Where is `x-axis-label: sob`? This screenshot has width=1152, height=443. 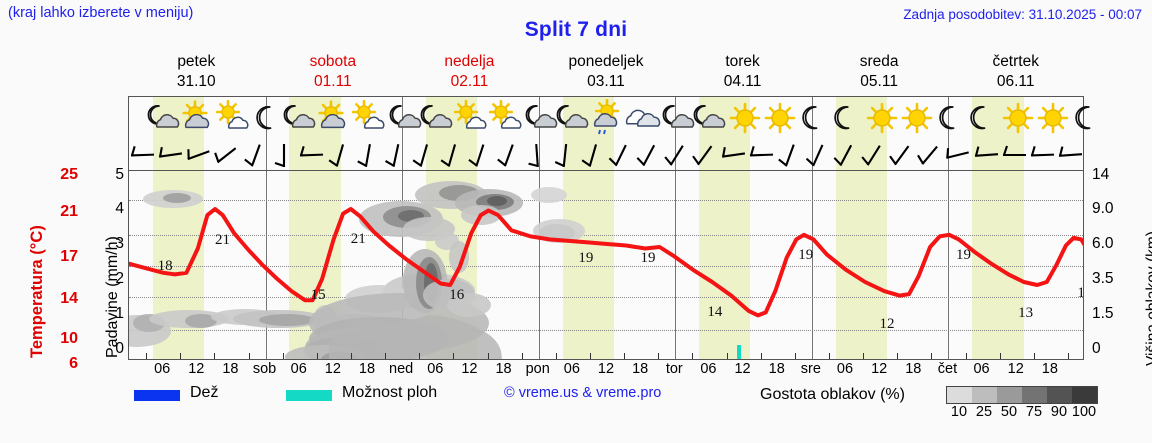 x-axis-label: sob is located at coordinates (264, 369).